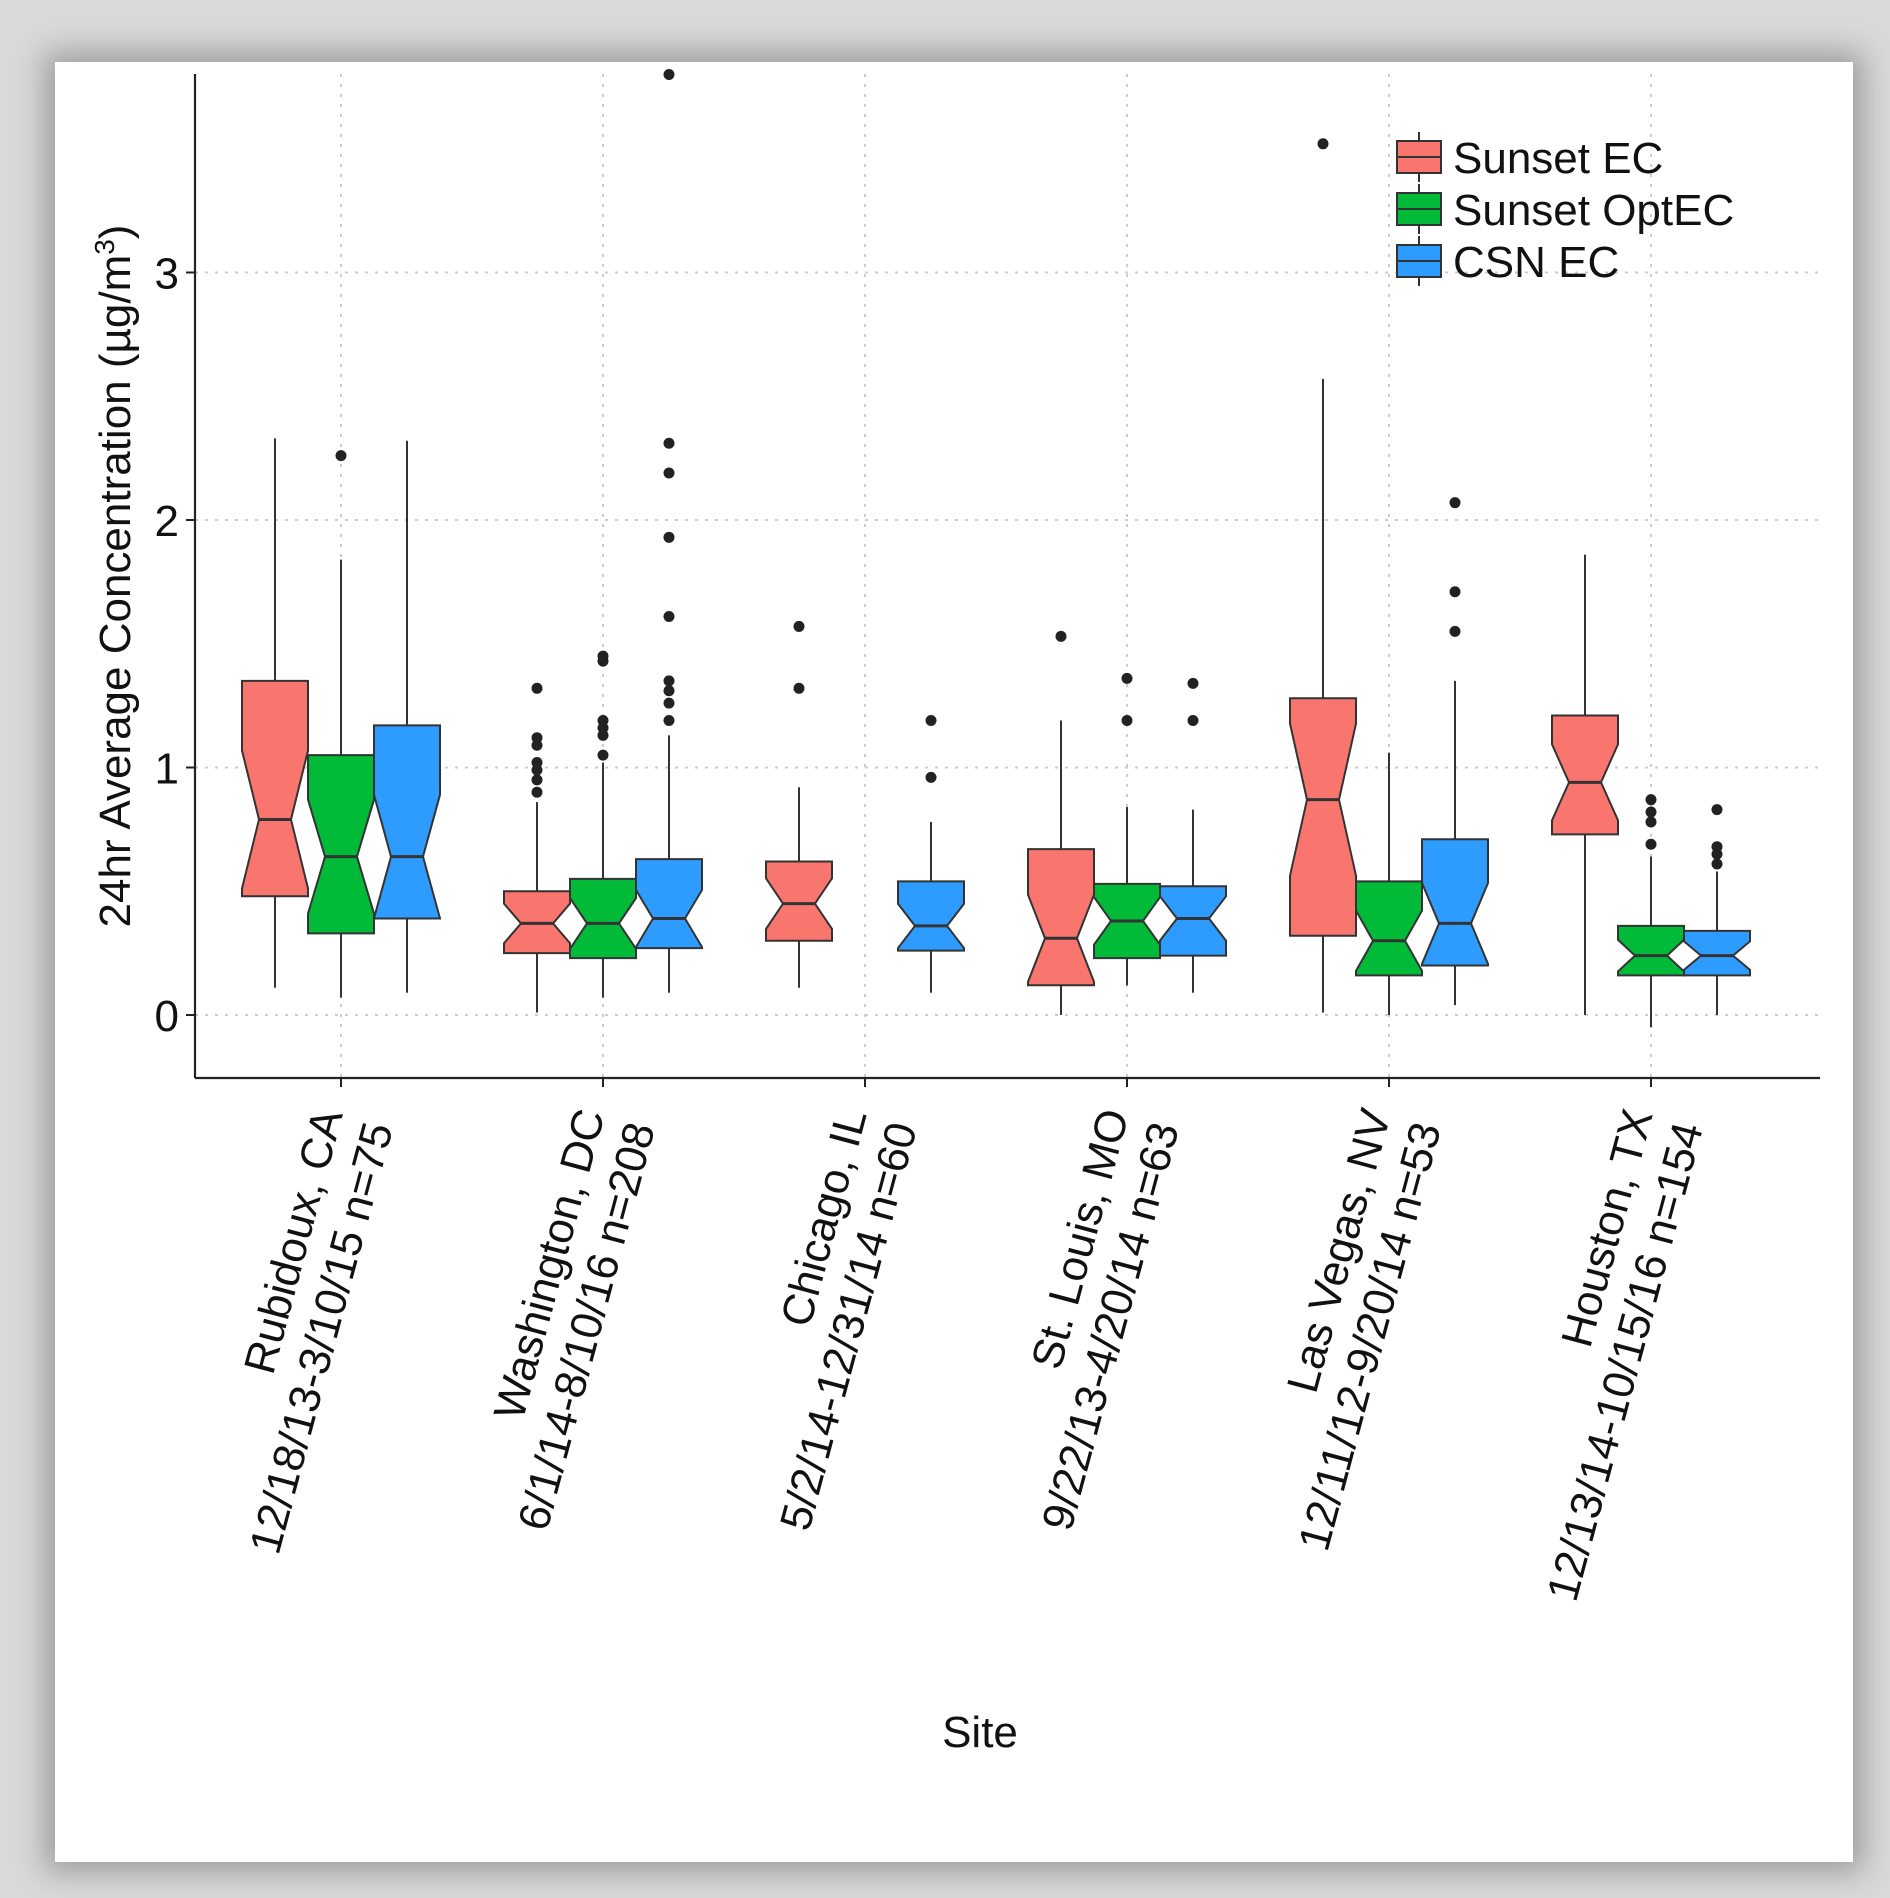 The height and width of the screenshot is (1898, 1890). What do you see at coordinates (175, 645) in the screenshot?
I see `ytick-layer: 0 1 2 3` at bounding box center [175, 645].